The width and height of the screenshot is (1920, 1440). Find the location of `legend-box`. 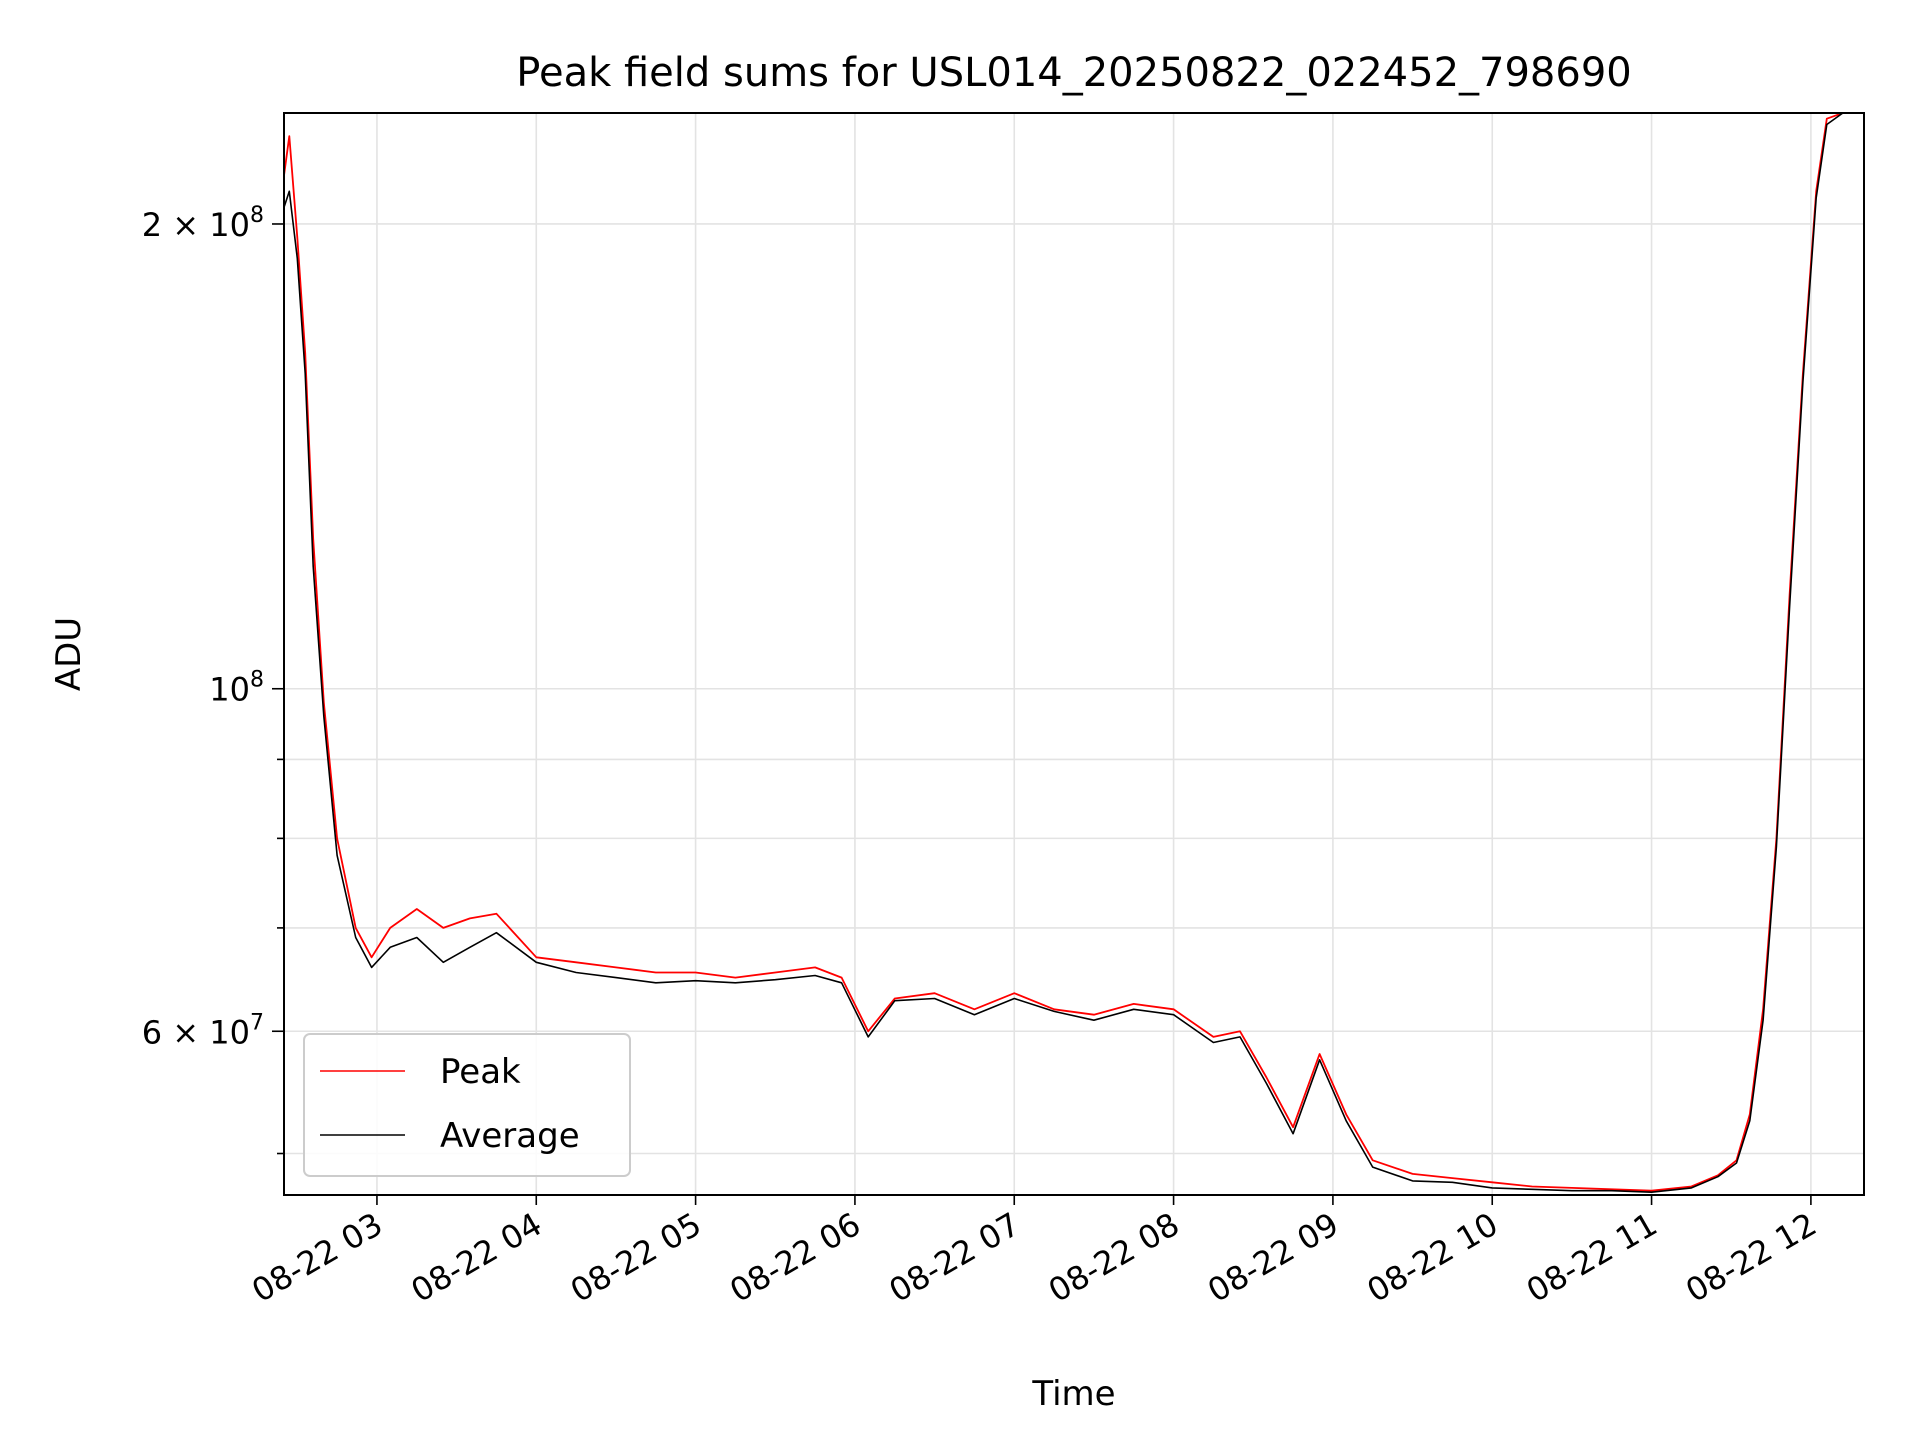

legend-box is located at coordinates (467, 1105).